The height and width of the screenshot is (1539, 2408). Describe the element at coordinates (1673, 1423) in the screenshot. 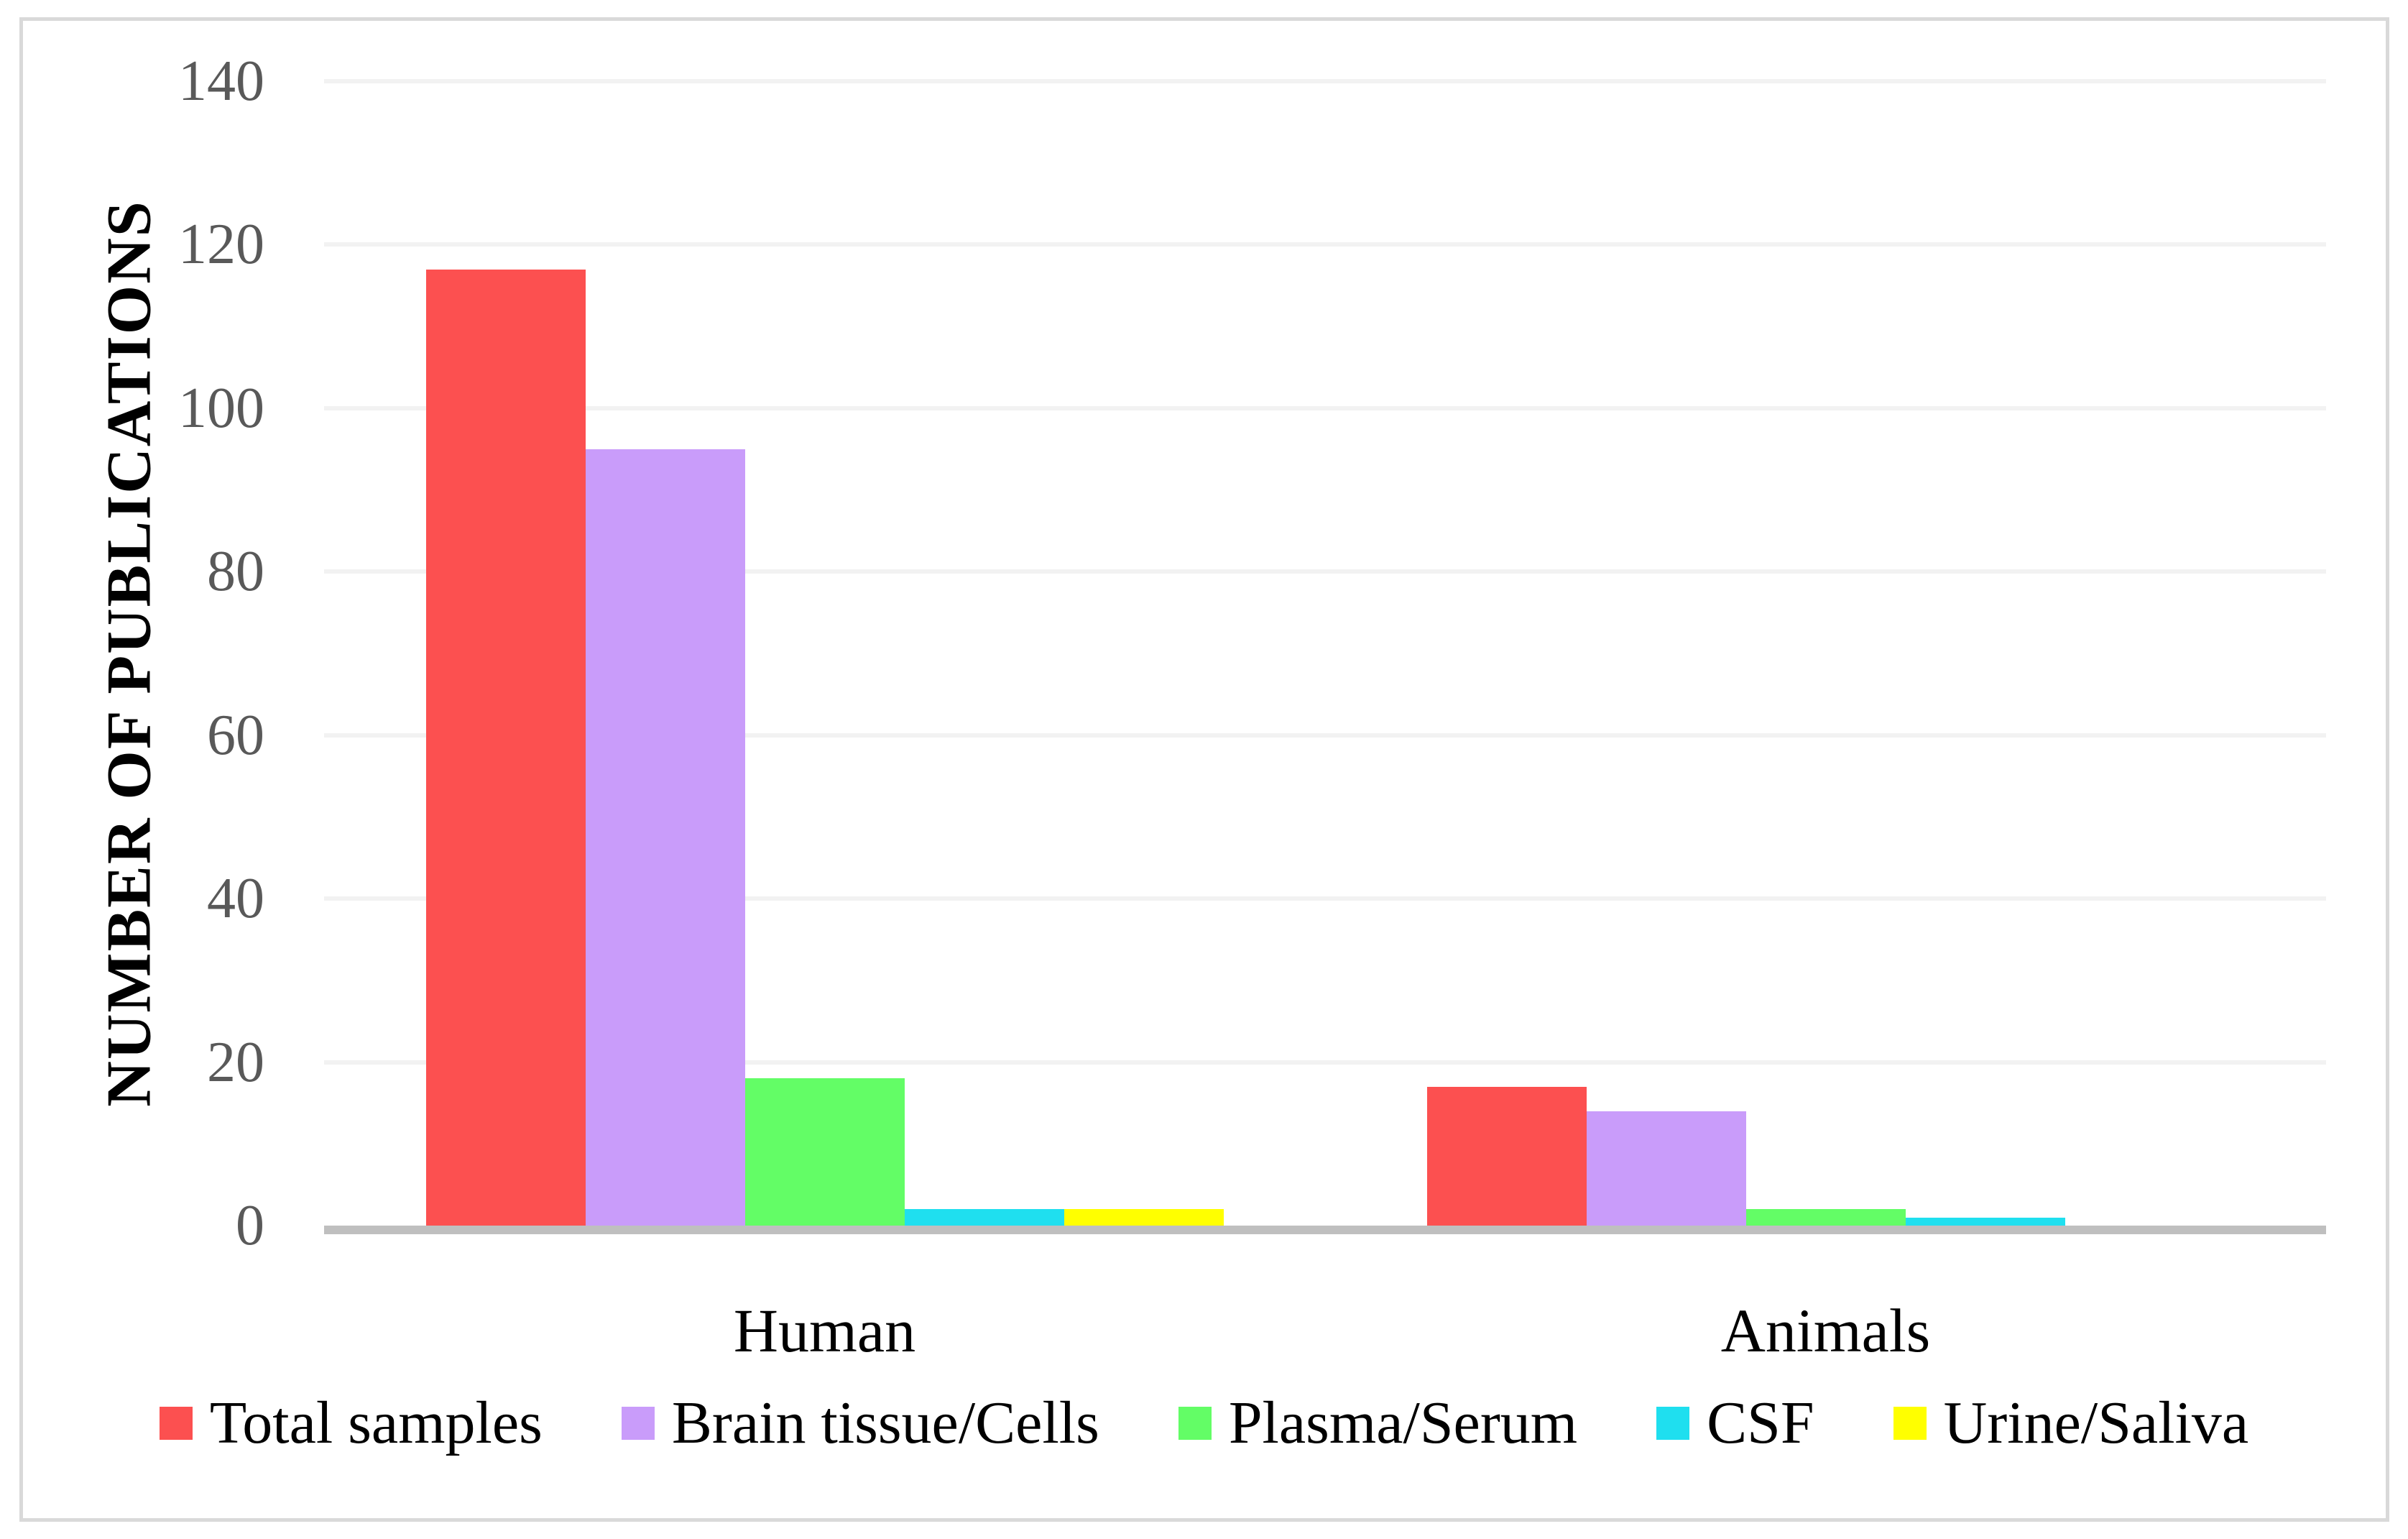

I see `legend-swatch-csf` at that location.